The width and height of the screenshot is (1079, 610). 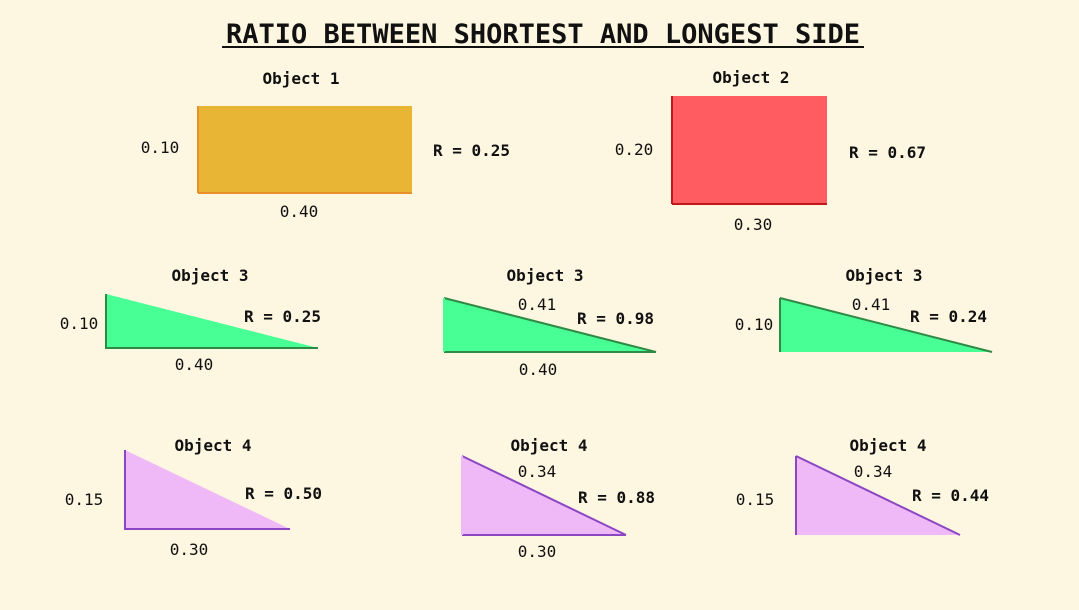 What do you see at coordinates (950, 495) in the screenshot?
I see `object-4c-ratio: R = 0.44` at bounding box center [950, 495].